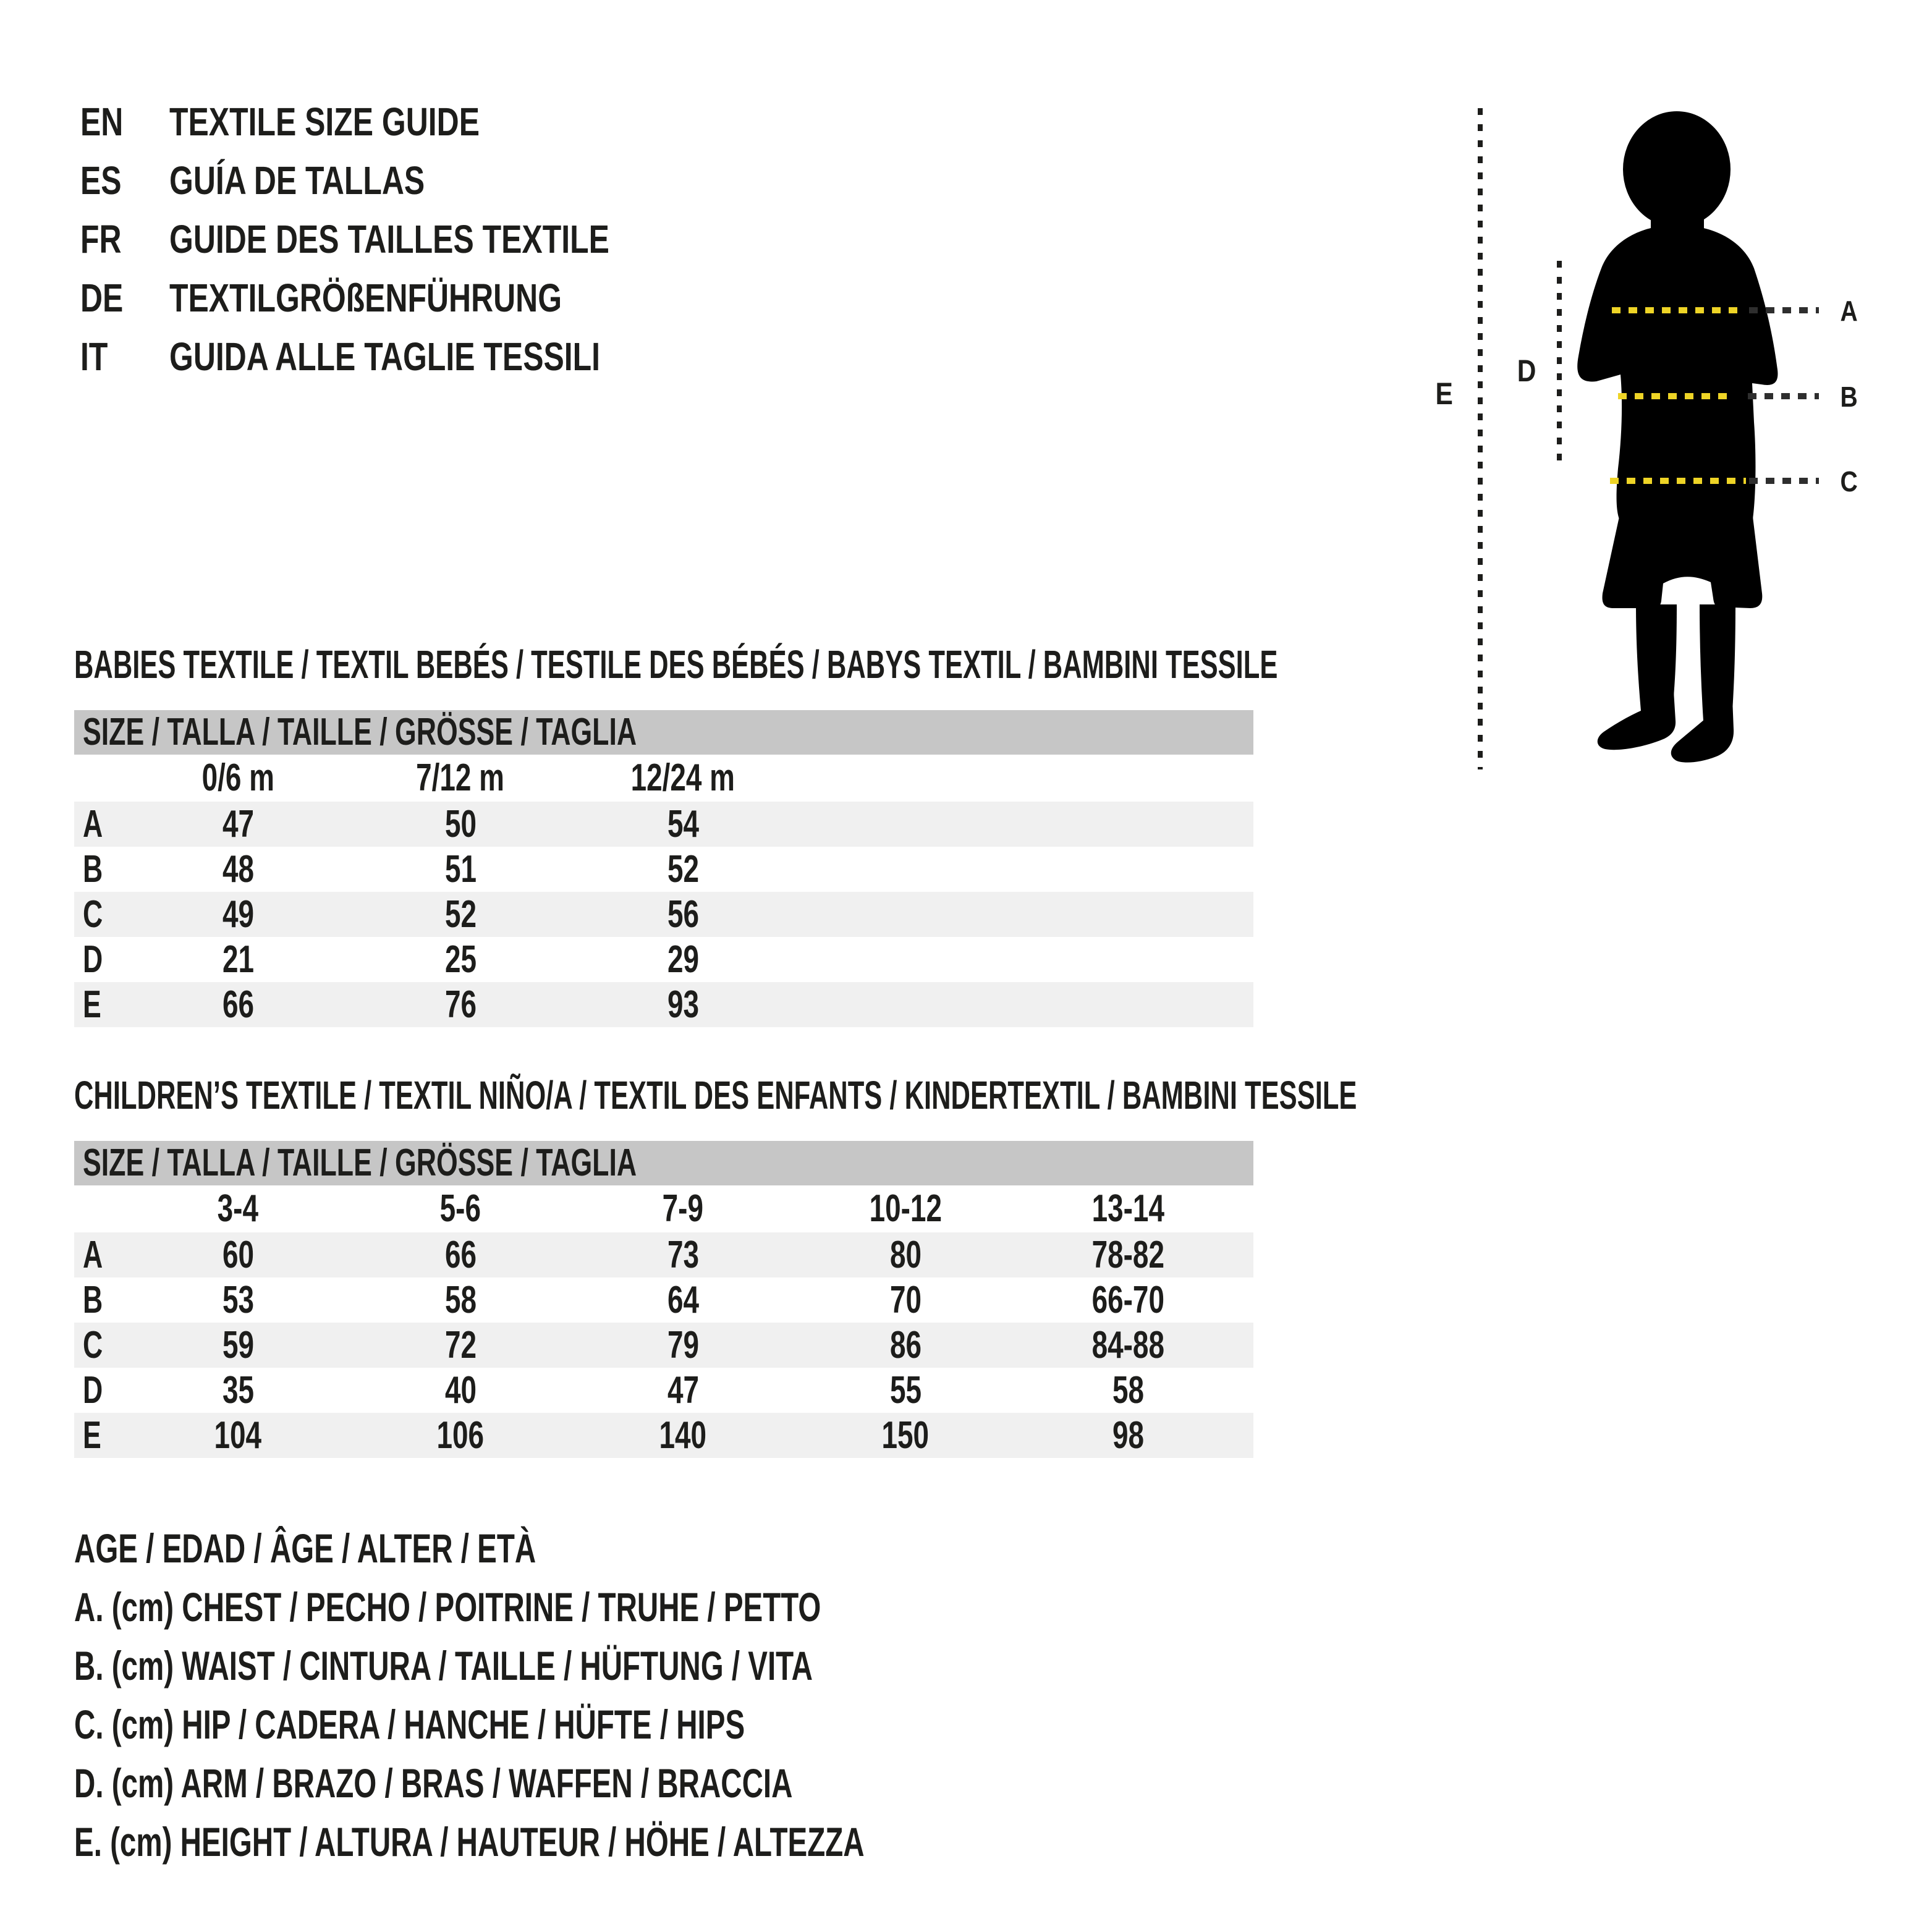  I want to click on babies-row-a: A 47 50 54, so click(663, 824).